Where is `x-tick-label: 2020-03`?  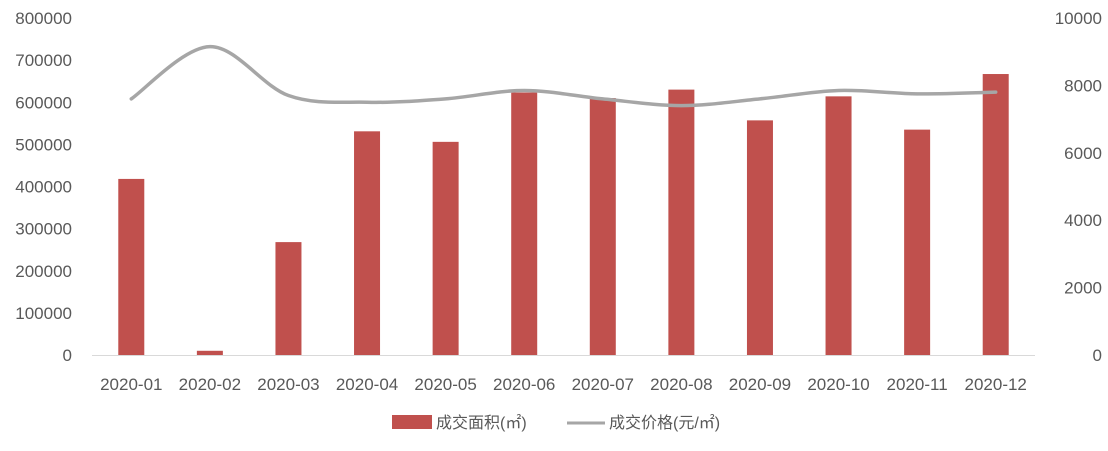
x-tick-label: 2020-03 is located at coordinates (288, 384).